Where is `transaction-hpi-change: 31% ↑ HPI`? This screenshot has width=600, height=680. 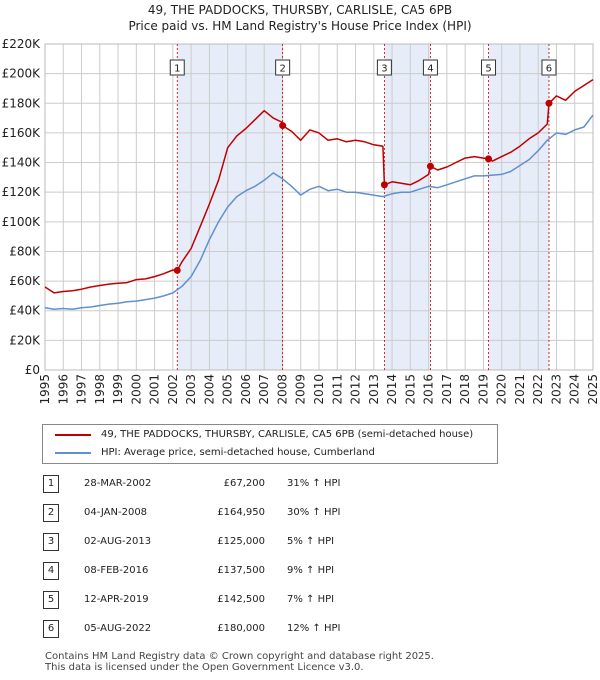
transaction-hpi-change: 31% ↑ HPI is located at coordinates (314, 483).